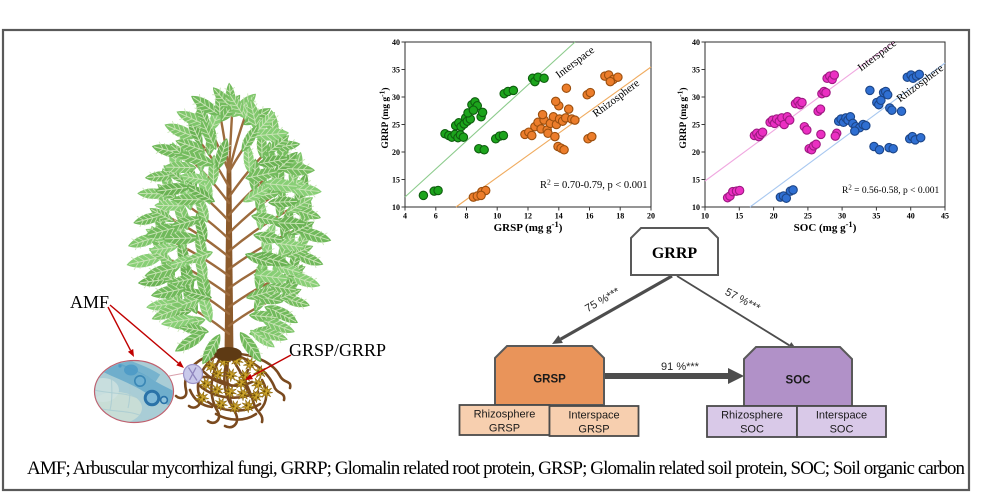 The image size is (1000, 500). What do you see at coordinates (436, 216) in the screenshot?
I see `svg-text: 6` at bounding box center [436, 216].